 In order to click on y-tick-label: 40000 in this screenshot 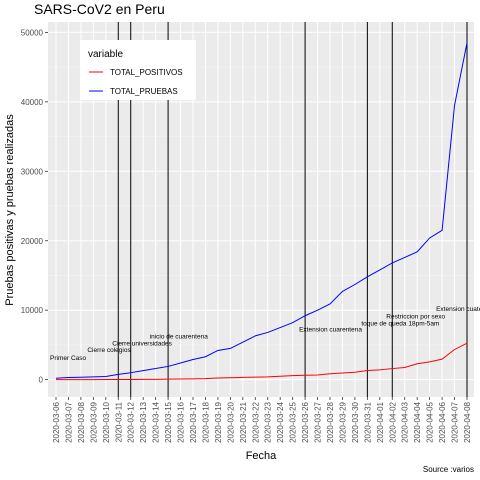, I will do `click(32, 102)`.